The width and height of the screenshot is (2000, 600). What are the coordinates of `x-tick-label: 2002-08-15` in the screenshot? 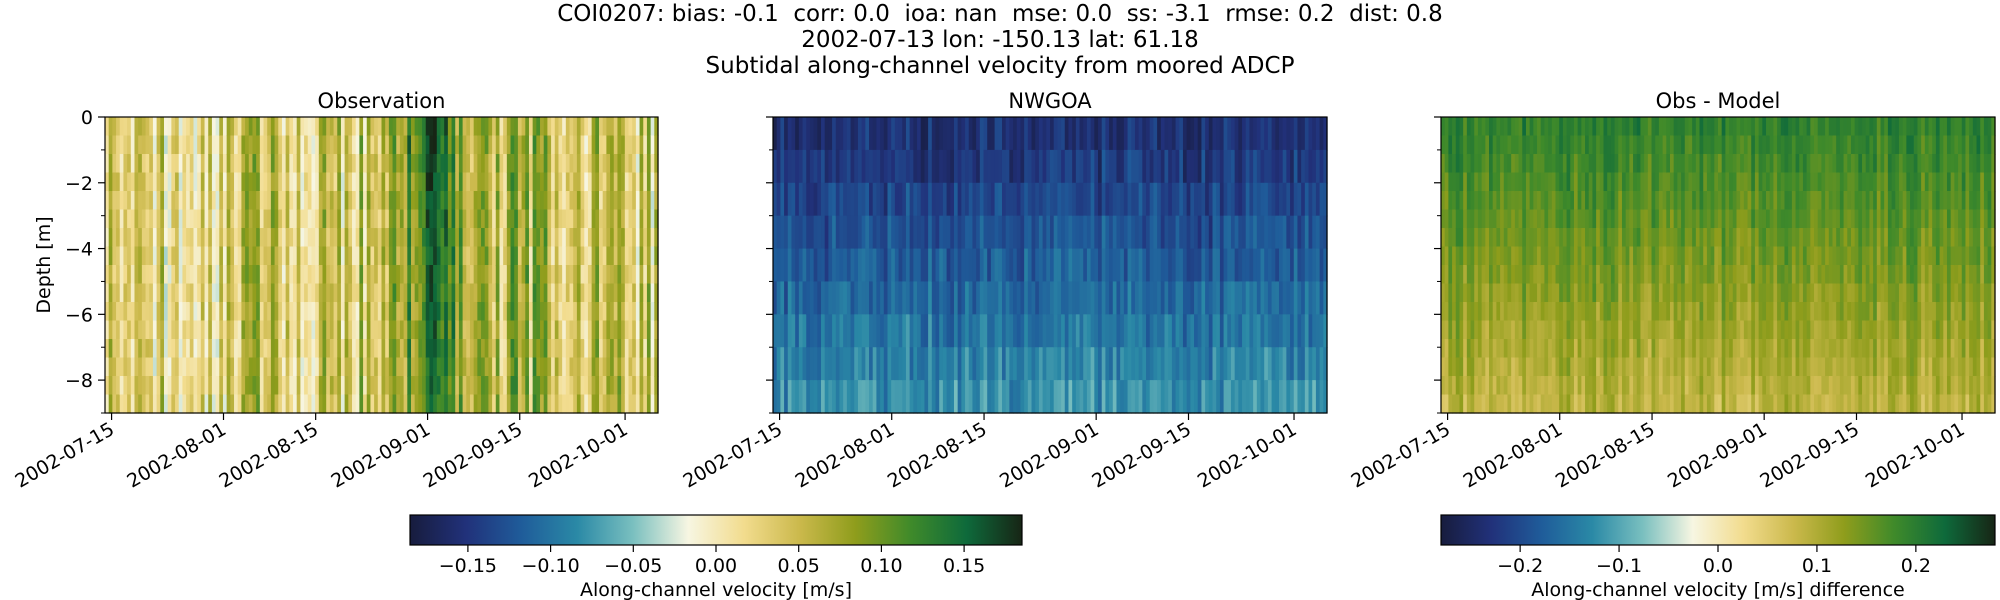 It's located at (937, 455).